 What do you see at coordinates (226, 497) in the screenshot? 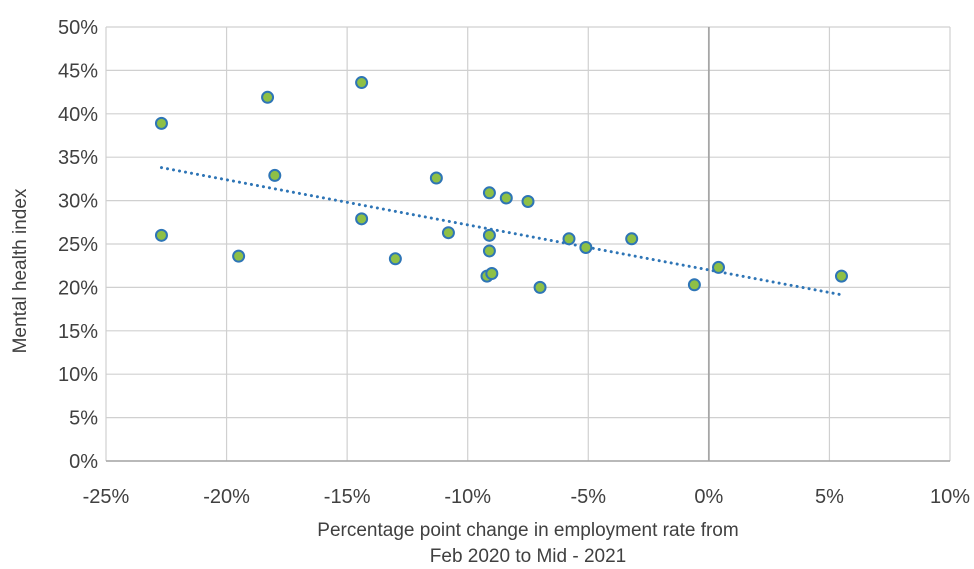
I see `x-tick-label: -20%` at bounding box center [226, 497].